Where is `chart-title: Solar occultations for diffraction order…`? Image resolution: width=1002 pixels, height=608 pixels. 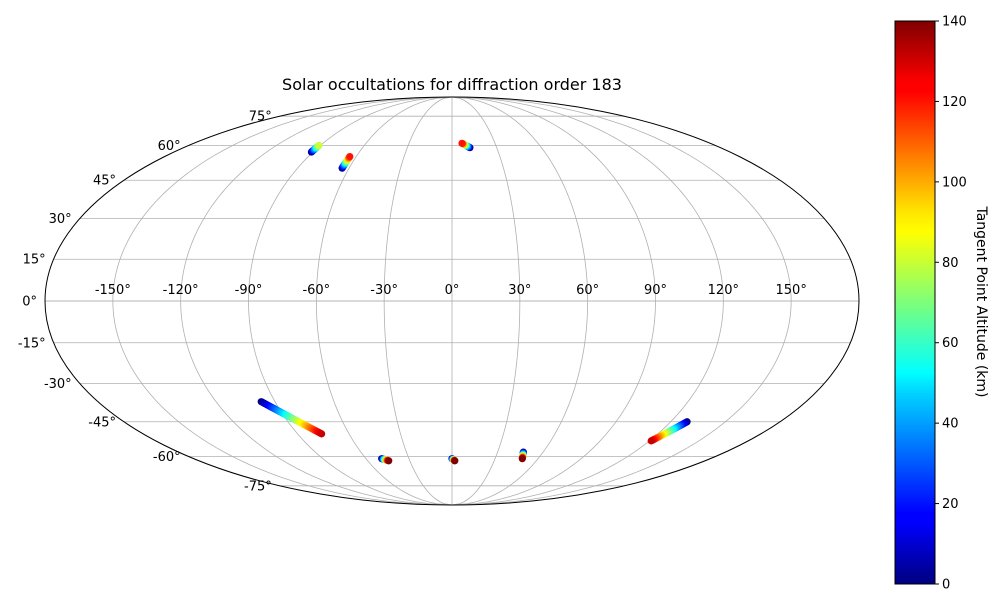
chart-title: Solar occultations for diffraction order… is located at coordinates (452, 84).